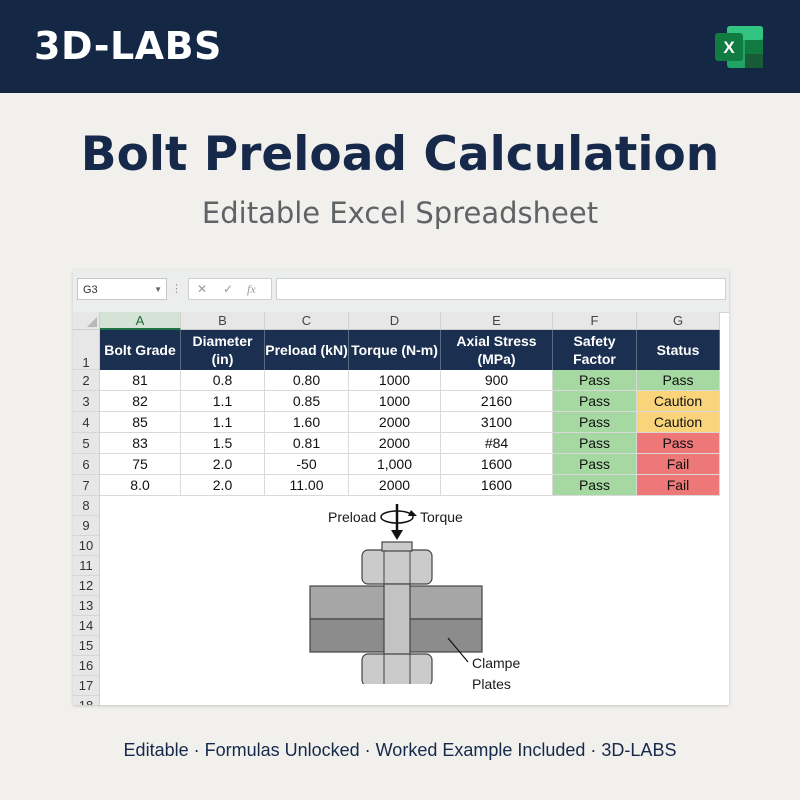 The height and width of the screenshot is (800, 800). I want to click on cell-f3: Pass, so click(595, 401).